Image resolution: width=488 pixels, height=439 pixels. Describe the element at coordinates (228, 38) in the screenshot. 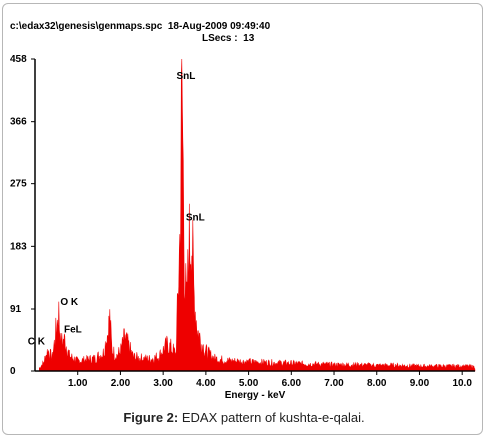

I see `live-seconds-label: LSecs : 13` at that location.